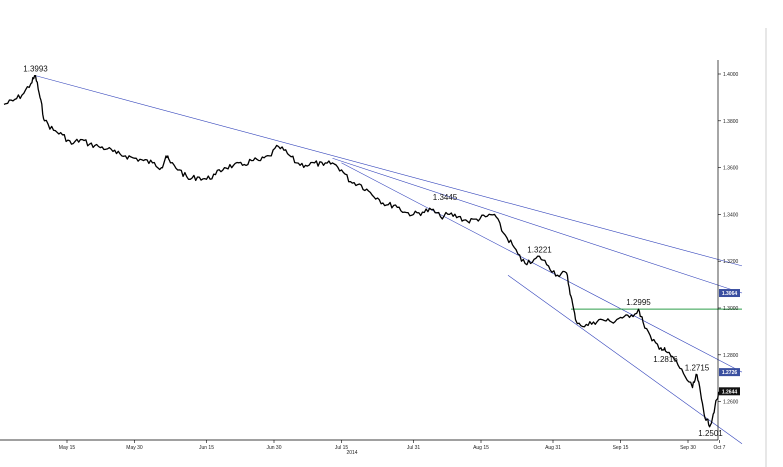 This screenshot has height=467, width=783. Describe the element at coordinates (342, 448) in the screenshot. I see `x-tick-label: Jul 15` at that location.